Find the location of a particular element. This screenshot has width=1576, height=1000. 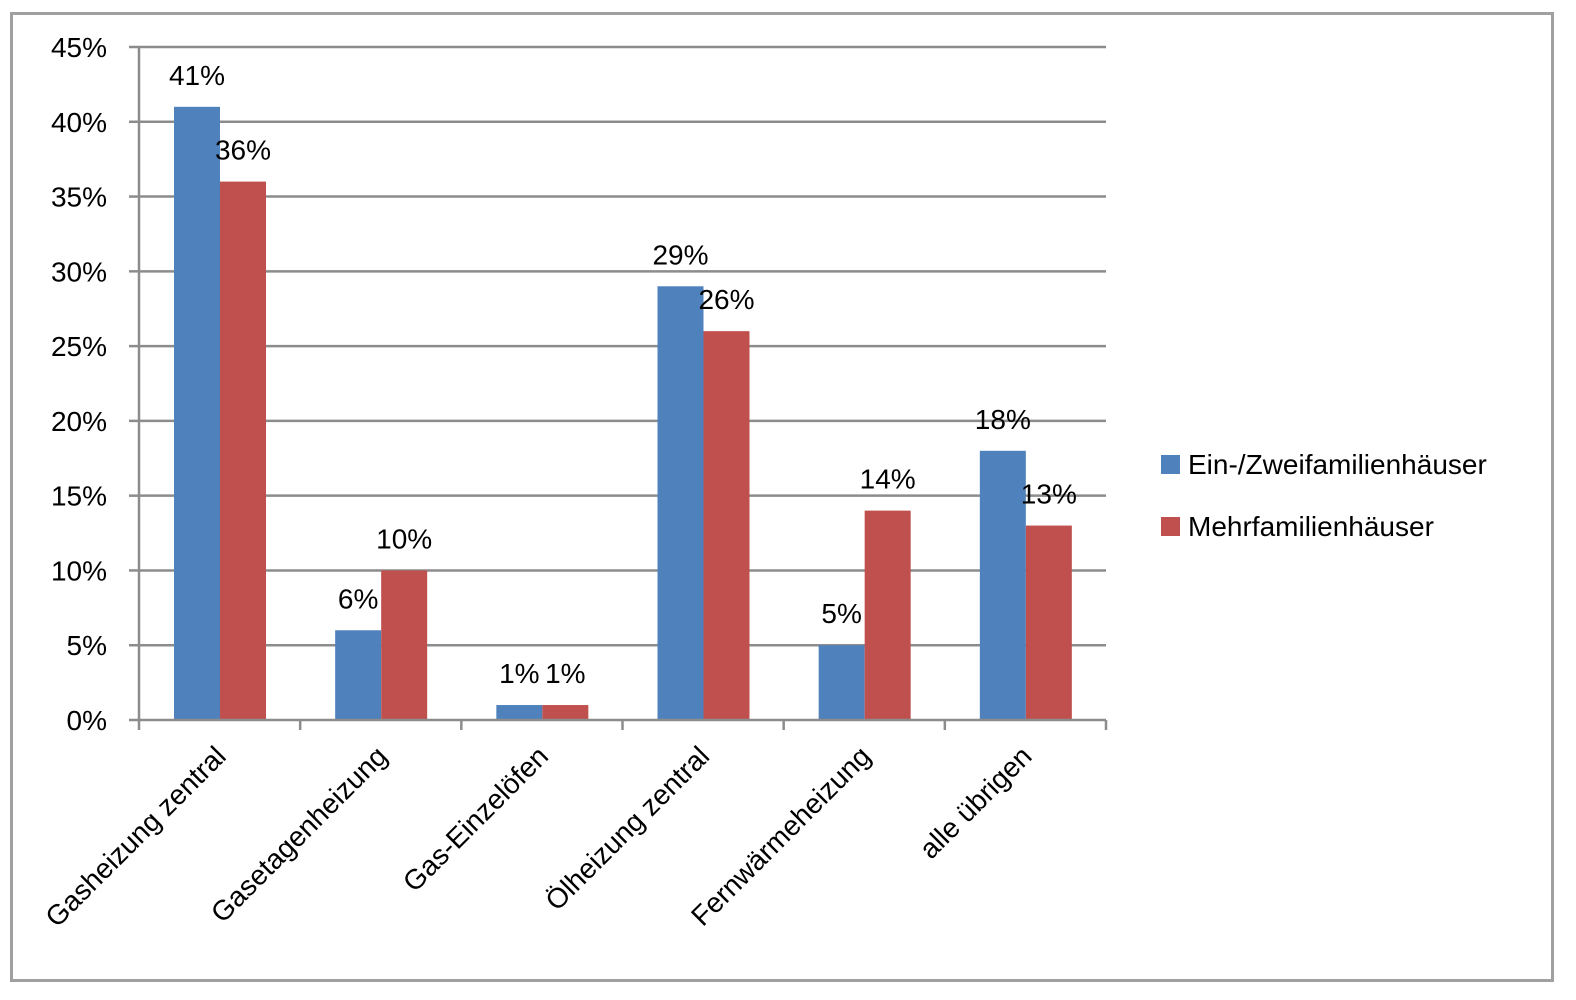

y-tick-label: 5% is located at coordinates (87, 645).